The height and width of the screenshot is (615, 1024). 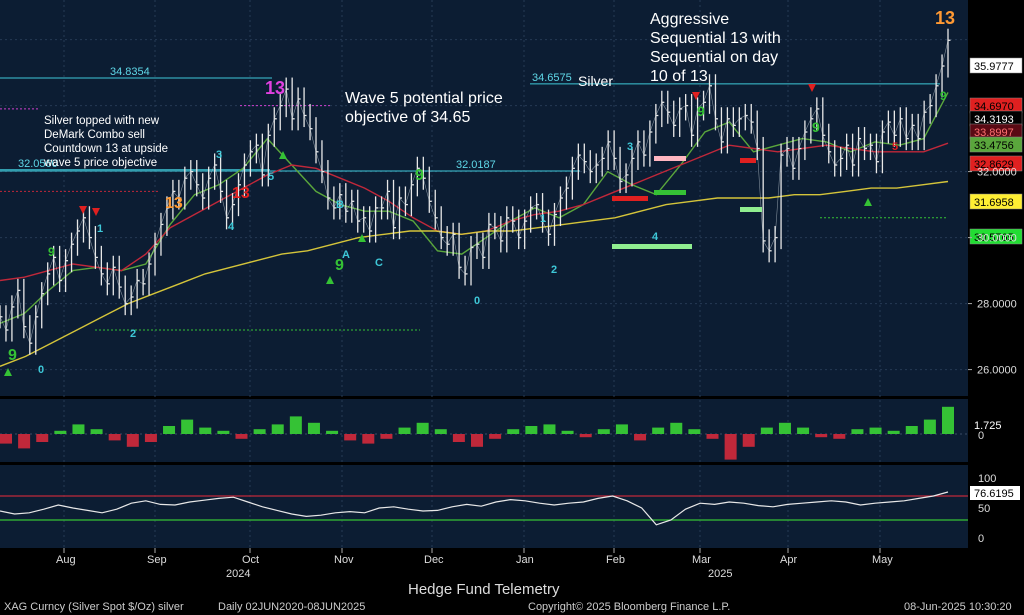 I want to click on oscillator-tick-label: 50, so click(x=984, y=509).